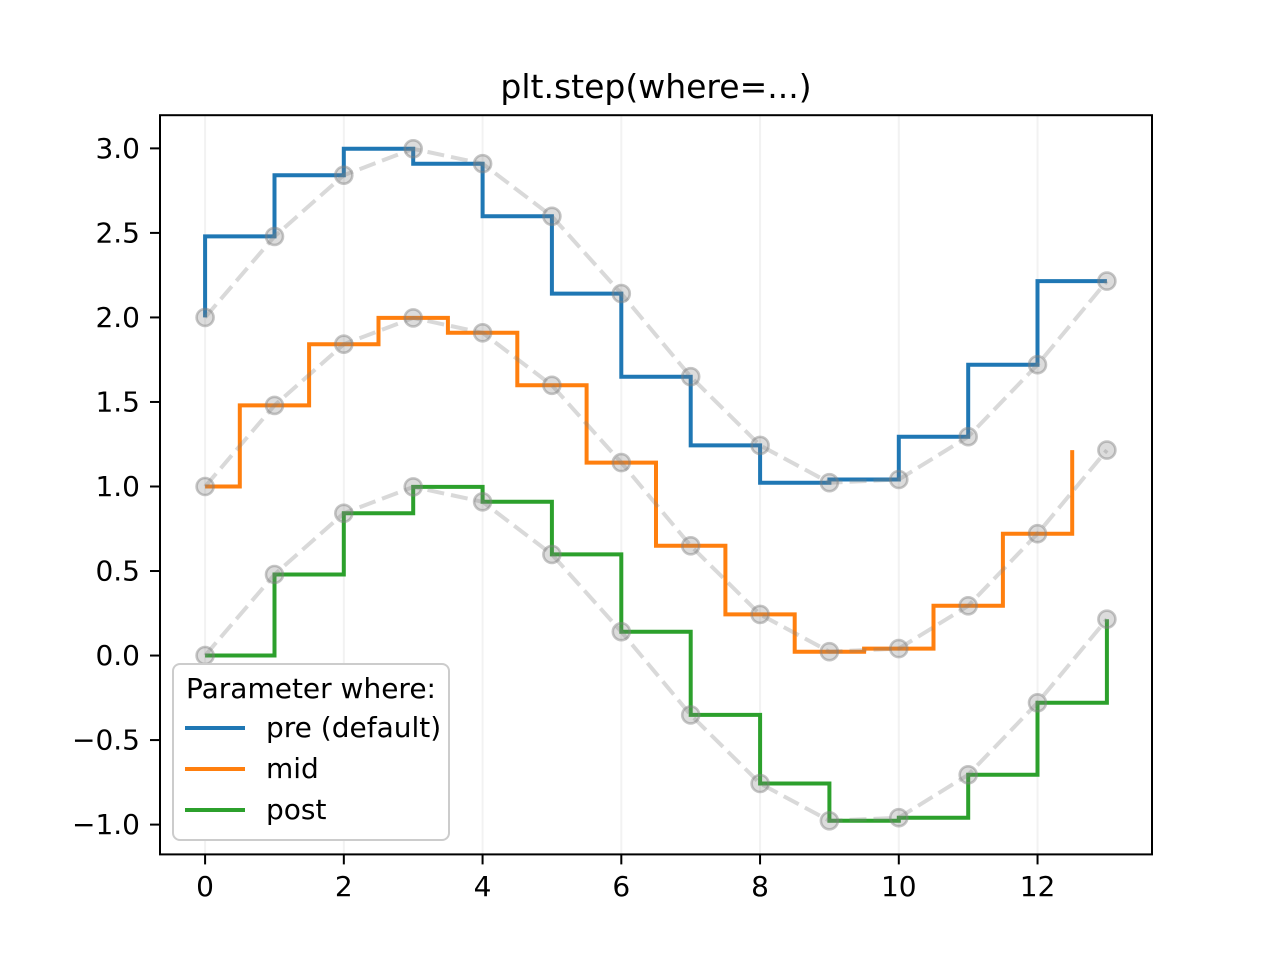 This screenshot has height=960, width=1280. I want to click on legend-label-pre: pre (default), so click(354, 727).